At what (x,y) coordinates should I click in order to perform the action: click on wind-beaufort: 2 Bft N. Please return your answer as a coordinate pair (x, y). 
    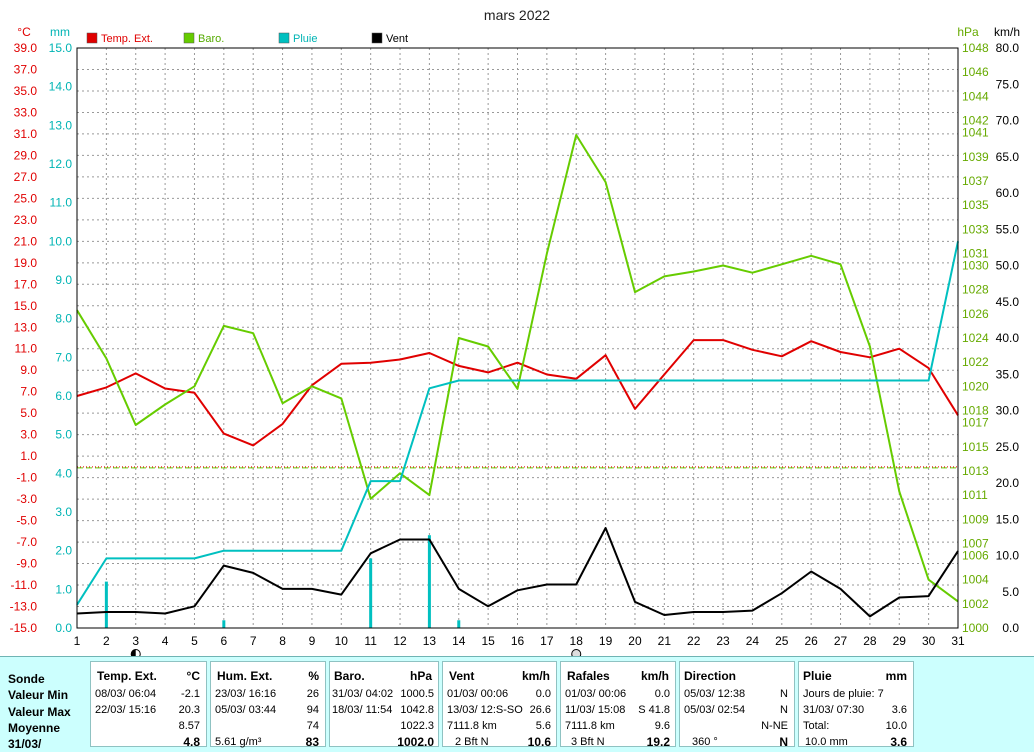
    Looking at the image, I should click on (472, 742).